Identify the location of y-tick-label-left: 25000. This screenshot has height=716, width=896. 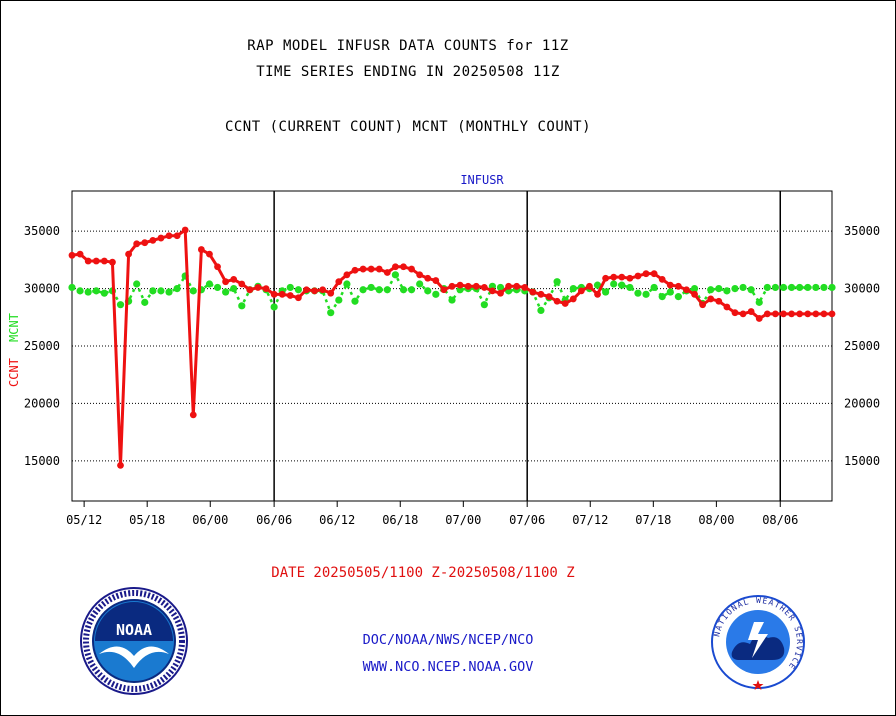
(42, 346).